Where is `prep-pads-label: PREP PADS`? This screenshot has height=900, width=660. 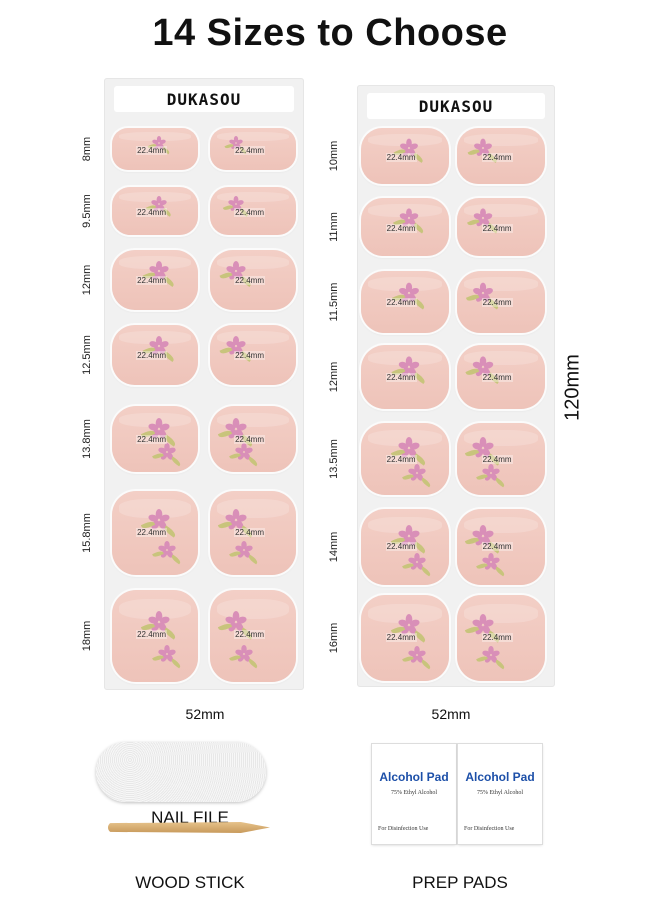
prep-pads-label: PREP PADS is located at coordinates (460, 882).